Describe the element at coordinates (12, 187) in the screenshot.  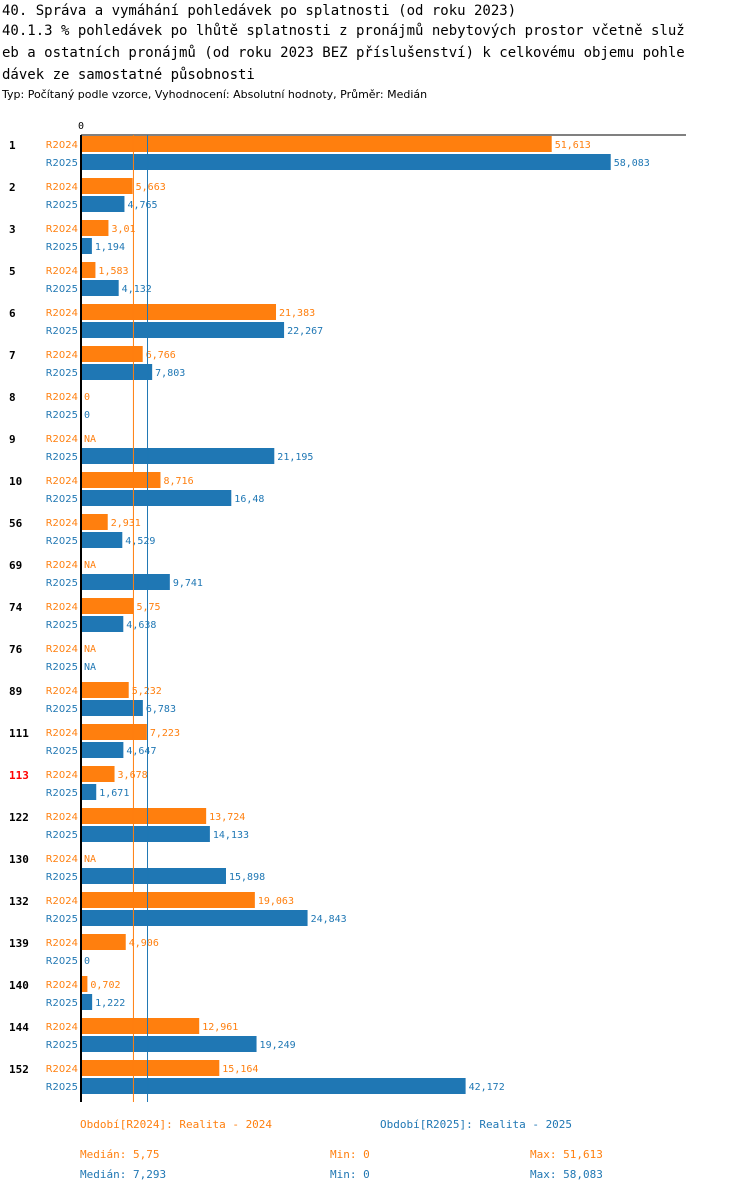
I see `category-label: 2` at that location.